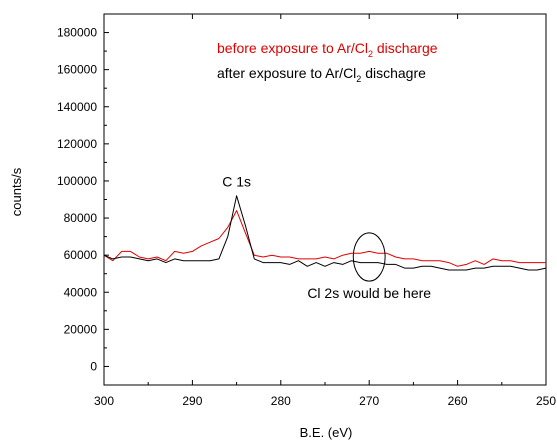 This screenshot has height=441, width=557. Describe the element at coordinates (327, 49) in the screenshot. I see `legend-entry-before: before exposure to Ar/Cl2 discharge` at that location.